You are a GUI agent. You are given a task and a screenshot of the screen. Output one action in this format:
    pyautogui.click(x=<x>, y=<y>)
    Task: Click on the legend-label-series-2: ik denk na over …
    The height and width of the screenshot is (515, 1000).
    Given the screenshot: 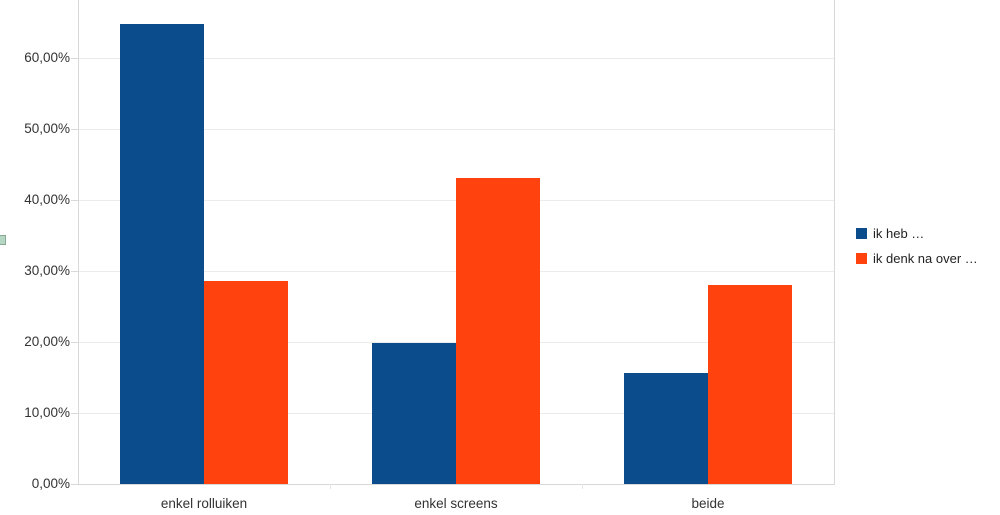 What is the action you would take?
    pyautogui.click(x=925, y=258)
    